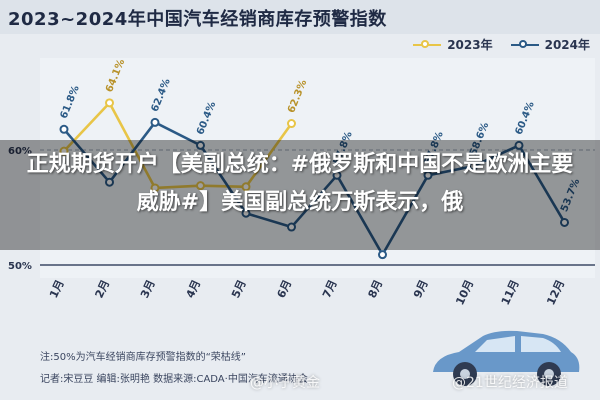  Describe the element at coordinates (524, 44) in the screenshot. I see `legend-swatch-2024` at that location.